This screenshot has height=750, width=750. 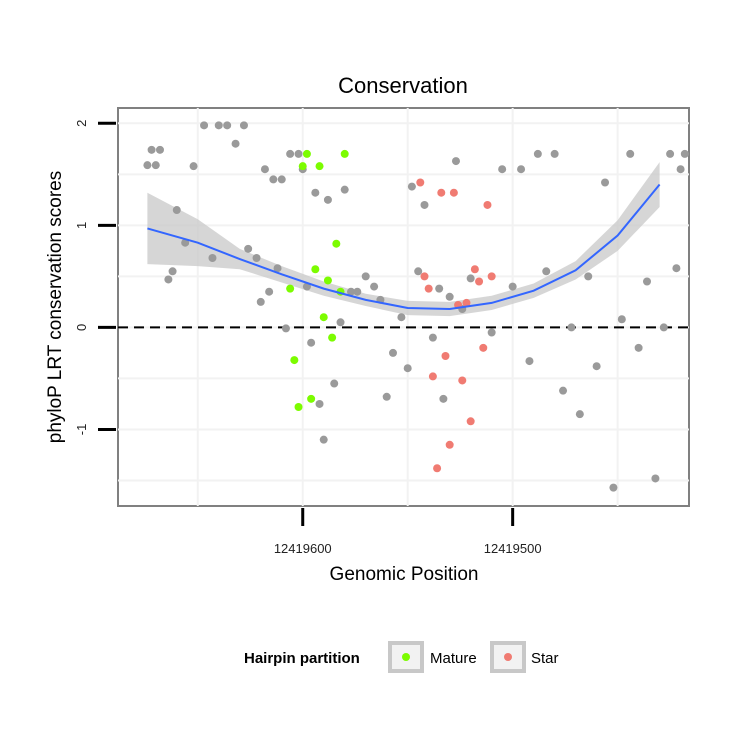 I want to click on legend-key-mature, so click(x=406, y=657).